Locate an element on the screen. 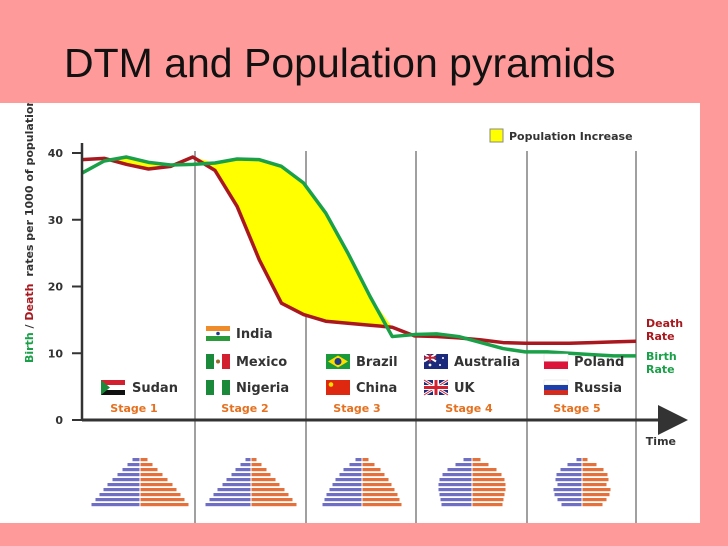 The height and width of the screenshot is (546, 728). country-sudan: Sudan is located at coordinates (155, 388).